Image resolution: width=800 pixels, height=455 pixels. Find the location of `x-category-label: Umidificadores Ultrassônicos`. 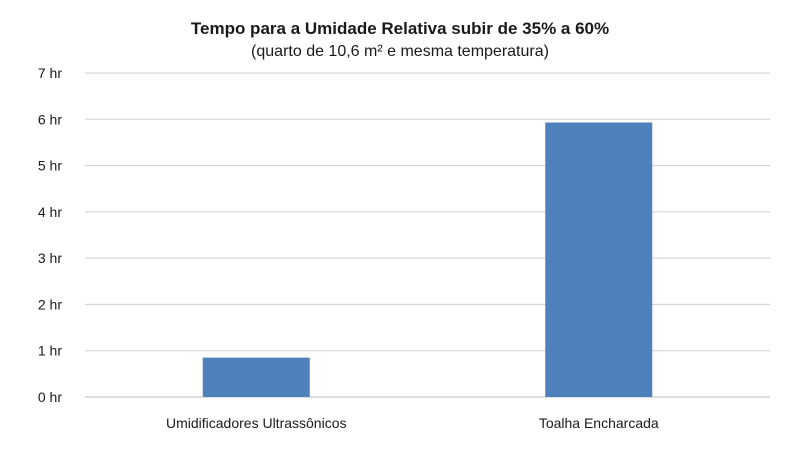

x-category-label: Umidificadores Ultrassônicos is located at coordinates (256, 423).